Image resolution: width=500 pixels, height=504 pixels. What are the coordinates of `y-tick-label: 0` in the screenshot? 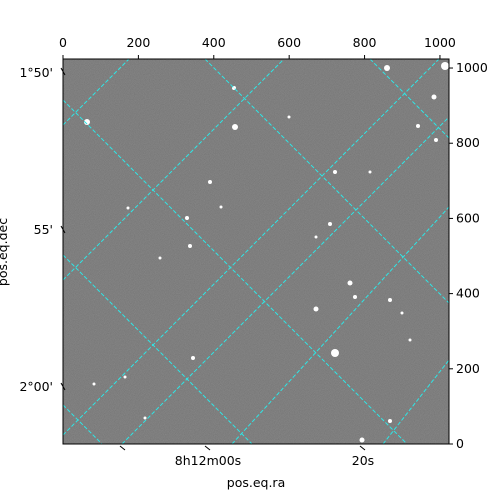 It's located at (460, 443).